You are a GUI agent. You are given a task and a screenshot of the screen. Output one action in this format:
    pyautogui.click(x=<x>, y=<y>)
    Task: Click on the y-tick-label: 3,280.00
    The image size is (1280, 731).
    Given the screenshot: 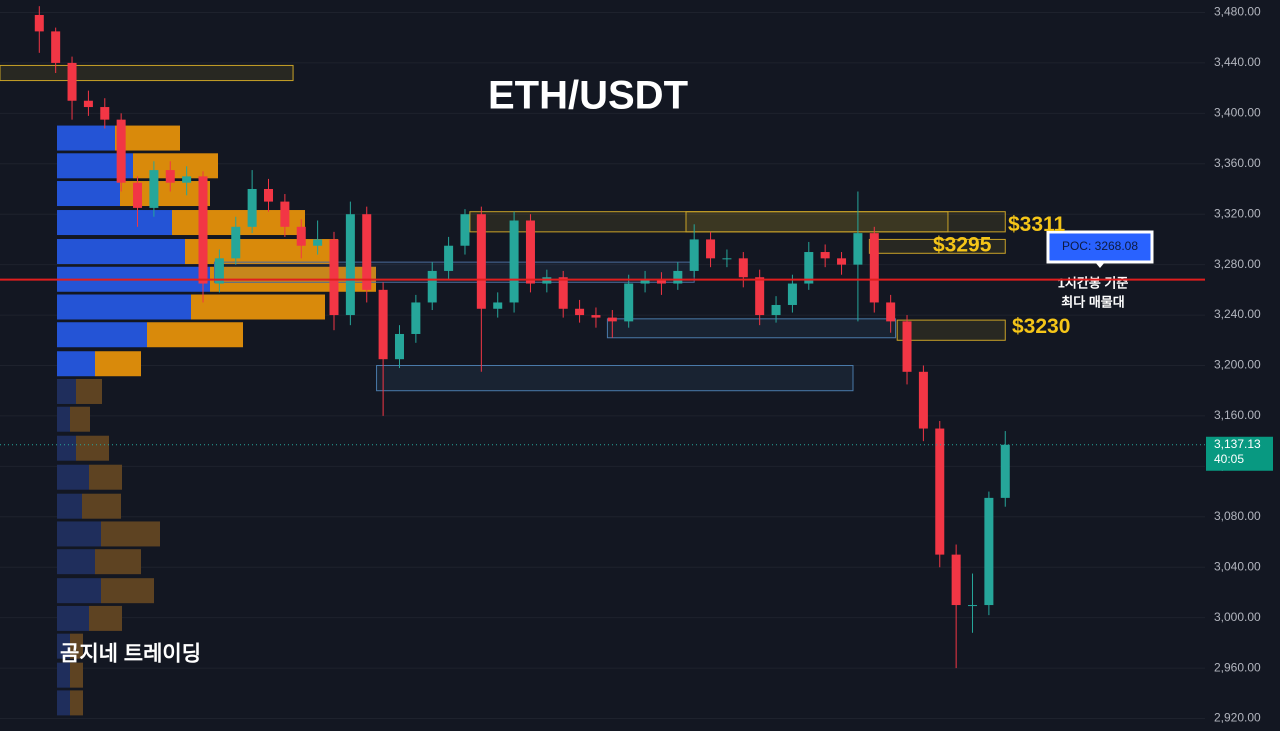 What is the action you would take?
    pyautogui.click(x=1237, y=264)
    